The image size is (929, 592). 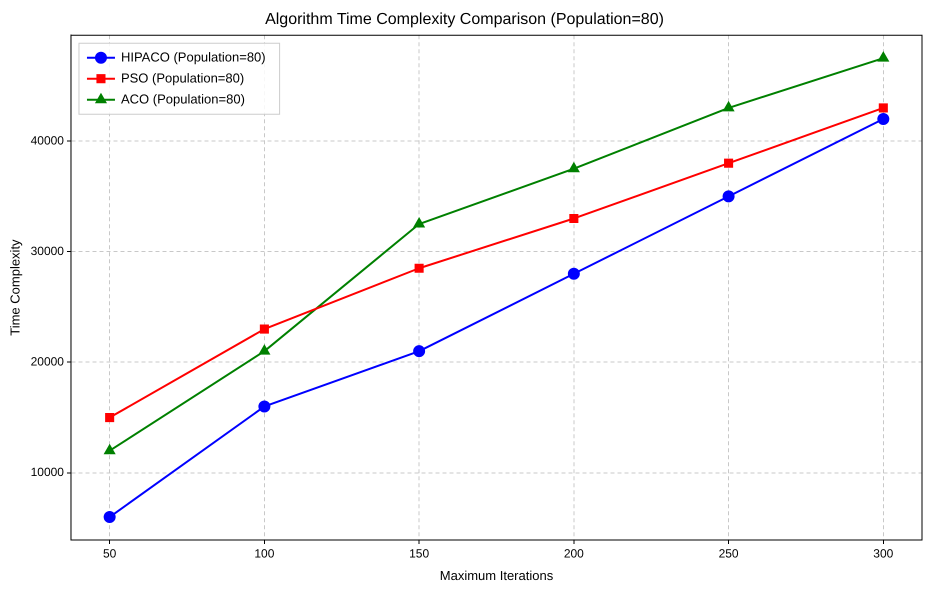 What do you see at coordinates (464, 19) in the screenshot?
I see `chart-title: Algorithm Time Complexity Comparison (Population=80)` at bounding box center [464, 19].